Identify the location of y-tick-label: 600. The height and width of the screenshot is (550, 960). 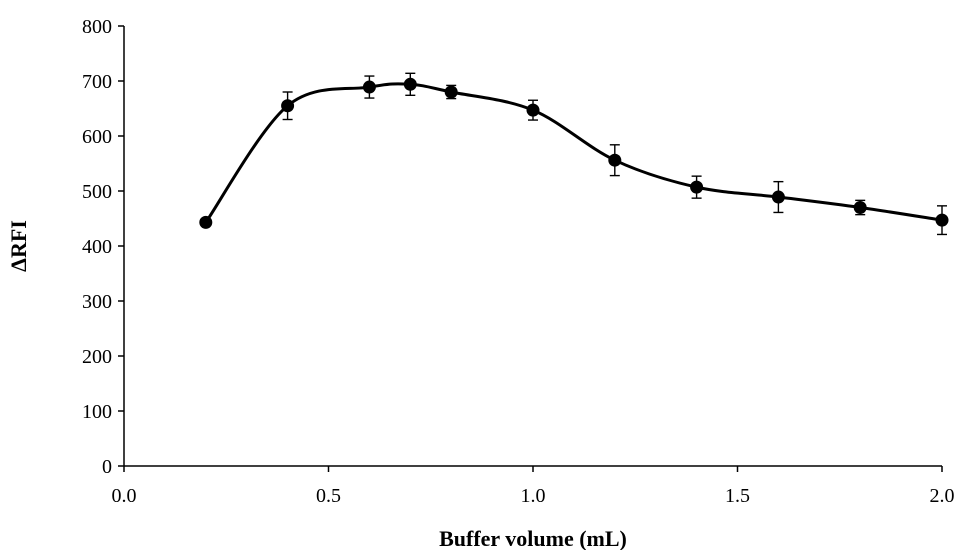
(97, 137).